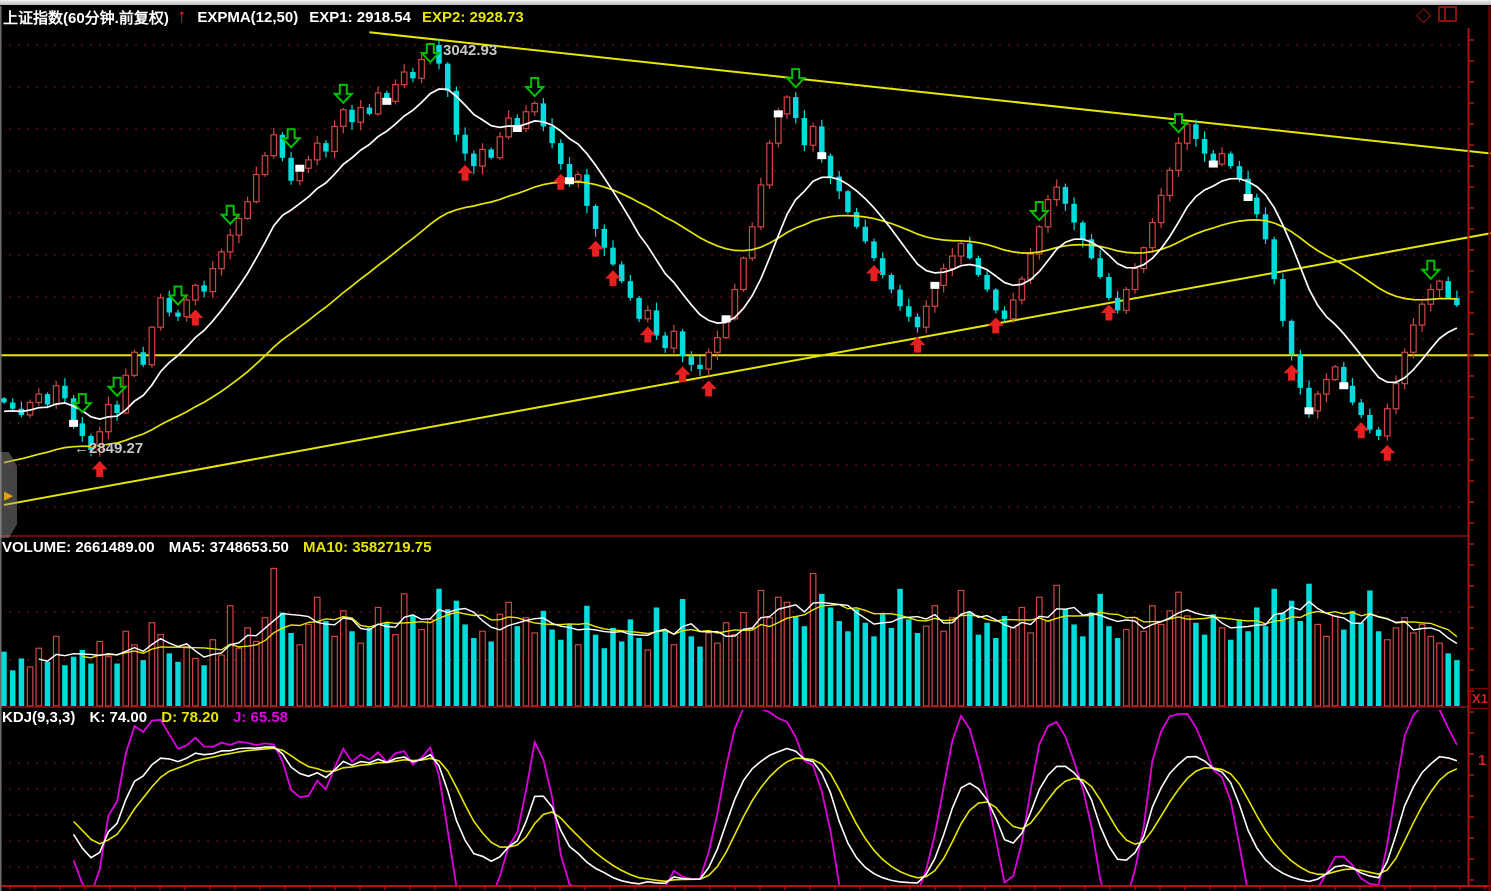 This screenshot has width=1491, height=891. I want to click on kdj-d-value: D: 78.20, so click(190, 717).